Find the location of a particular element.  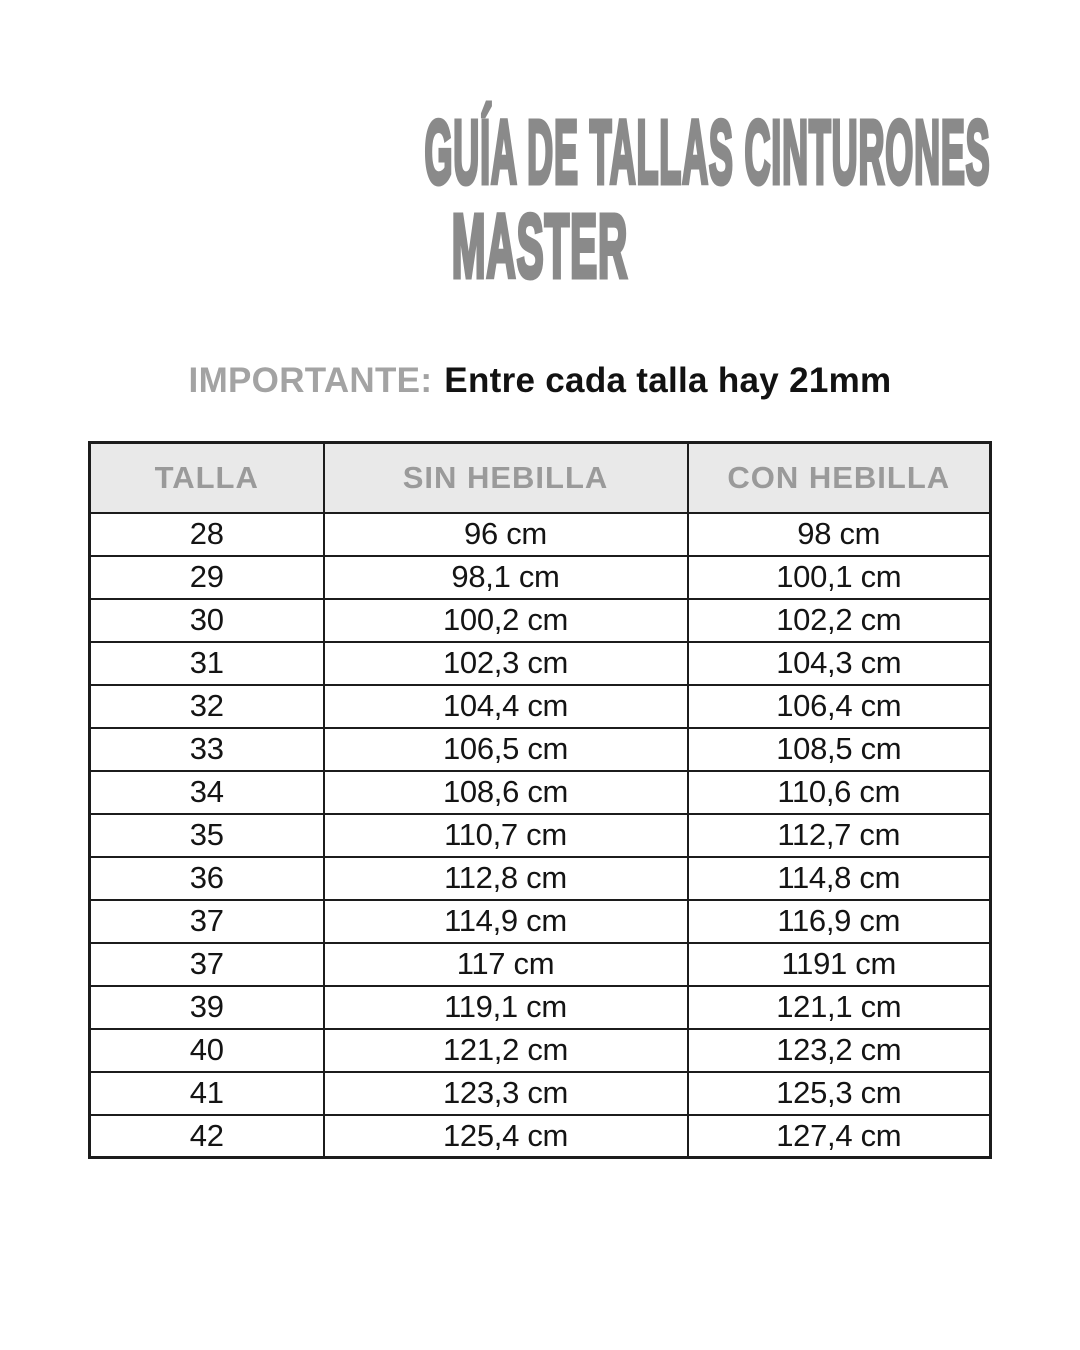

table-cell-sin-hebilla: 102,3 cm is located at coordinates (505, 663).